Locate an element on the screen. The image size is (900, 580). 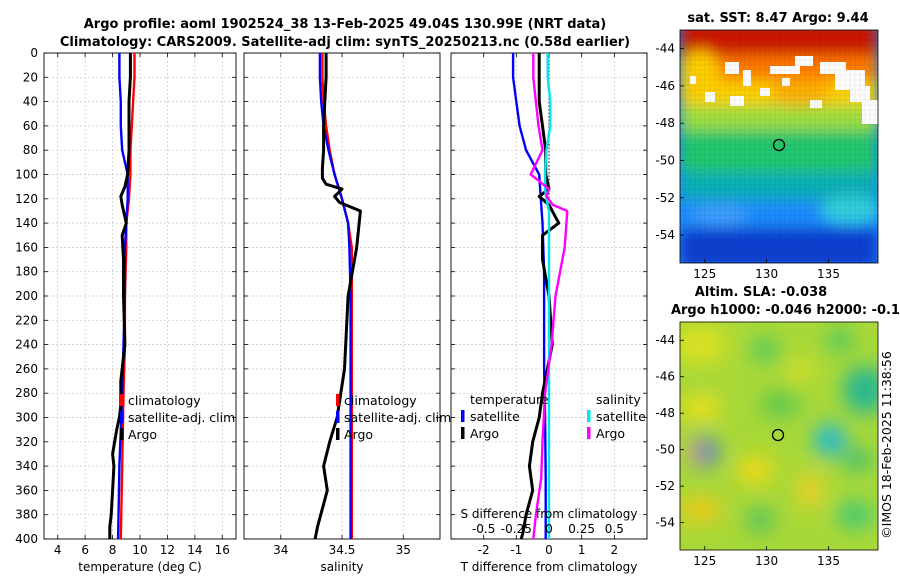
y-tick-label: 340 is located at coordinates (26, 466).